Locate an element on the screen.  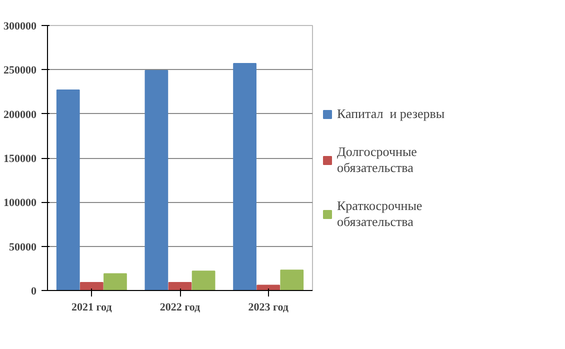
x-tick-label: 2023 год is located at coordinates (268, 308).